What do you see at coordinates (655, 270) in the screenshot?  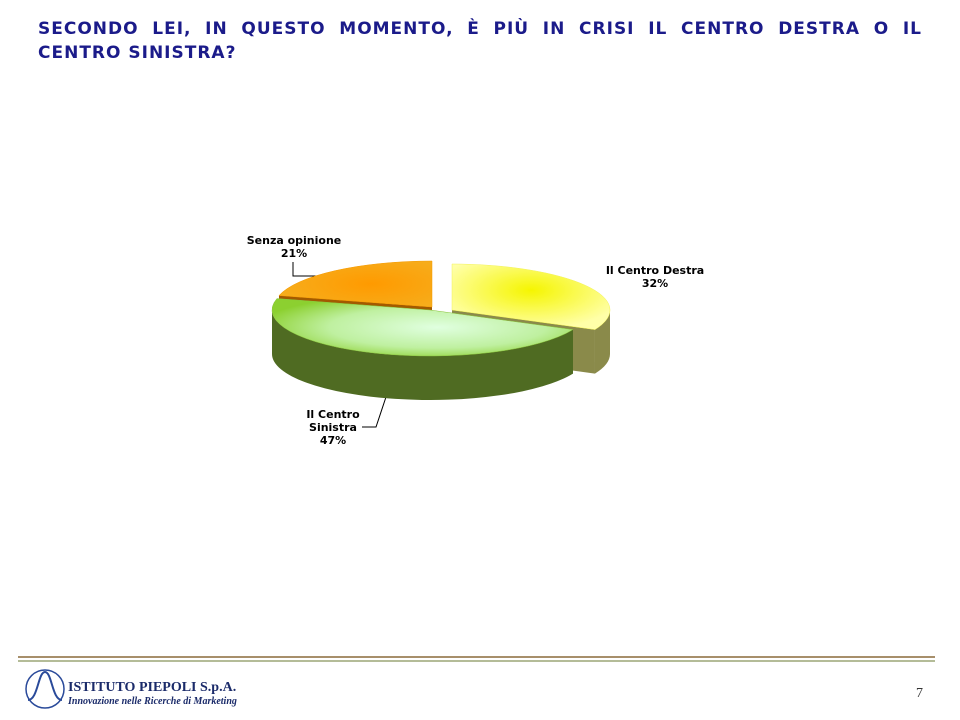 I see `category-label: Il Centro Destra` at bounding box center [655, 270].